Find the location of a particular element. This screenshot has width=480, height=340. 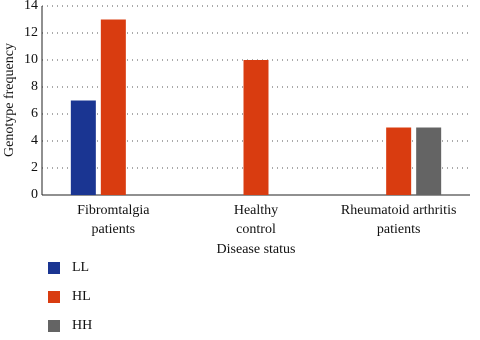

legend-label: HL is located at coordinates (81, 296).